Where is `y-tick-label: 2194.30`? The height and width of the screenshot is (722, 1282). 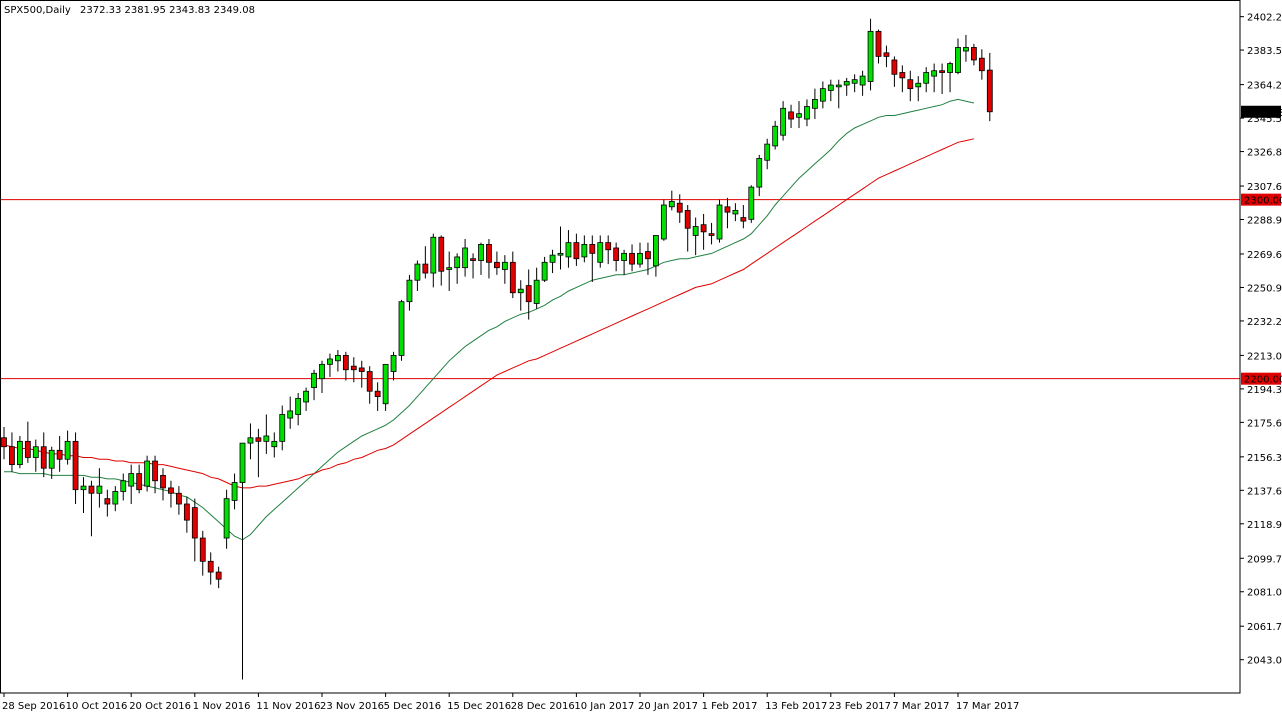
y-tick-label: 2194.30 is located at coordinates (1264, 390).